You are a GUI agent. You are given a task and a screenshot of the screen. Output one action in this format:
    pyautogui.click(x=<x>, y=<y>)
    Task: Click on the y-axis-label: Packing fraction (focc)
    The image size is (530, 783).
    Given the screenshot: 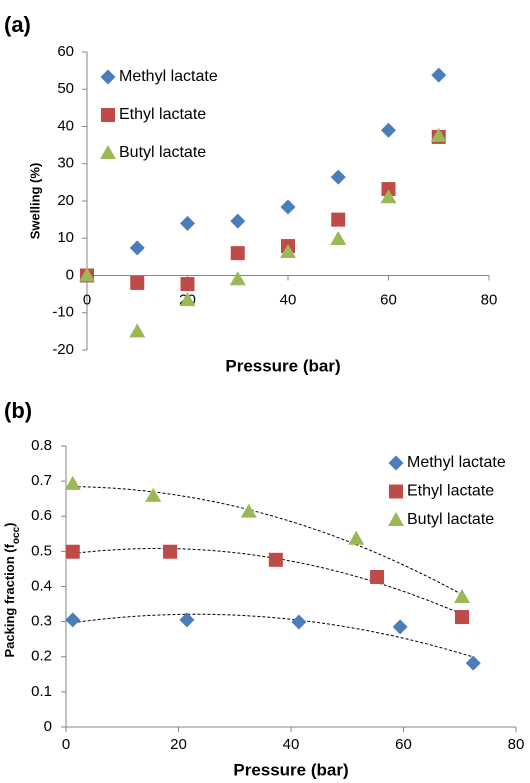 What is the action you would take?
    pyautogui.click(x=12, y=590)
    